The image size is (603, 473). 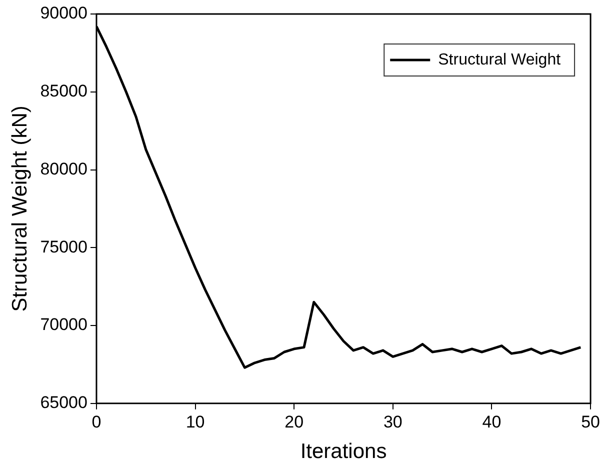 I want to click on x-axis-title: Iterations, so click(x=343, y=452).